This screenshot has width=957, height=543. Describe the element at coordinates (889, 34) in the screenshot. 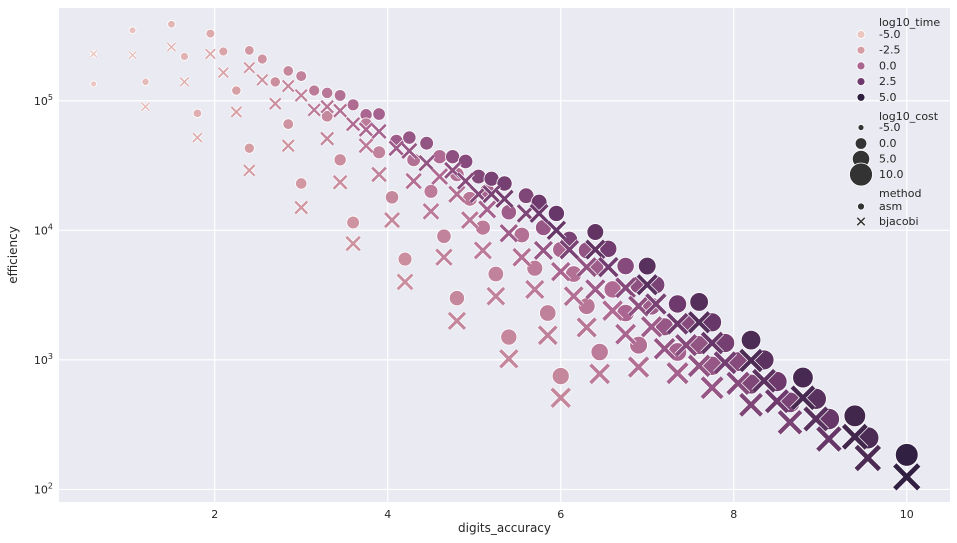

I see `legend-hue-label: -5.0` at that location.